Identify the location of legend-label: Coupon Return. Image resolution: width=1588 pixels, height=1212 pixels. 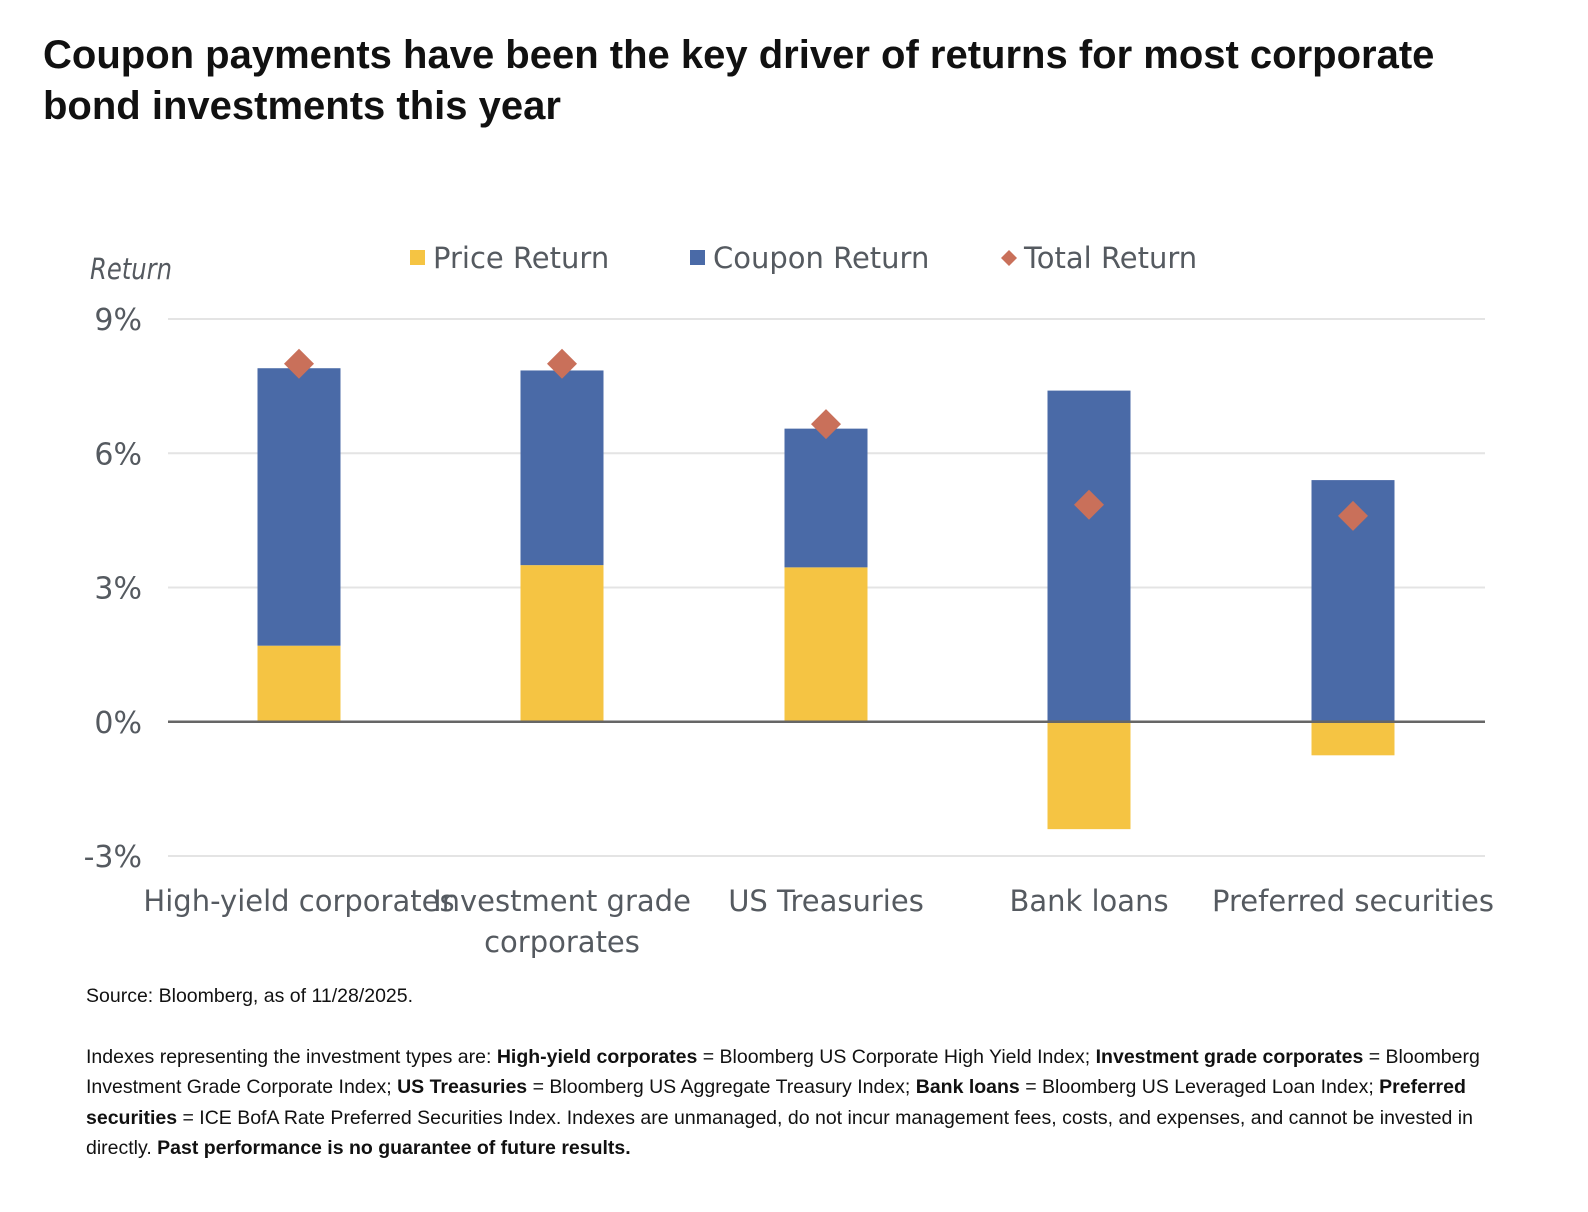
(821, 258).